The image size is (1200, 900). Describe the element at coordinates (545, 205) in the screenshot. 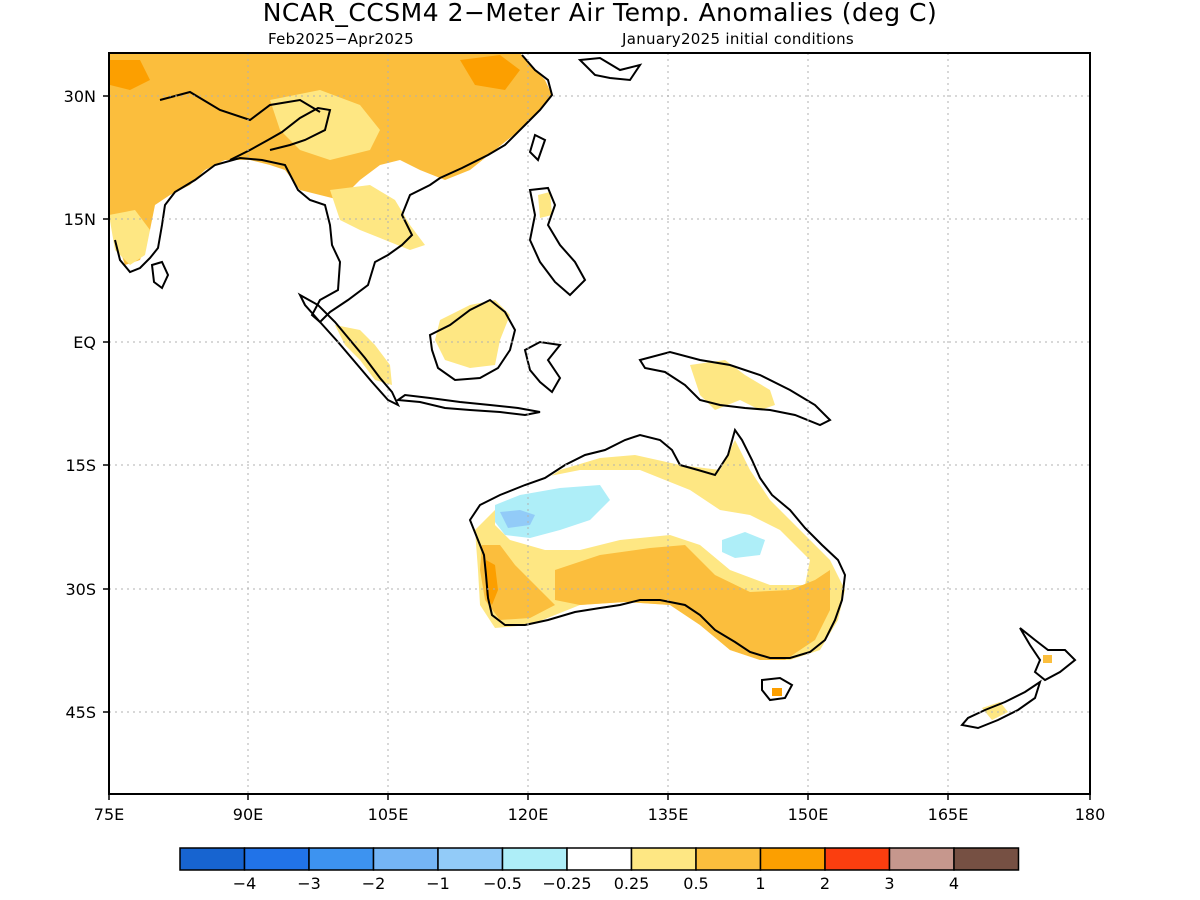

I see `anomaly-philippines` at that location.